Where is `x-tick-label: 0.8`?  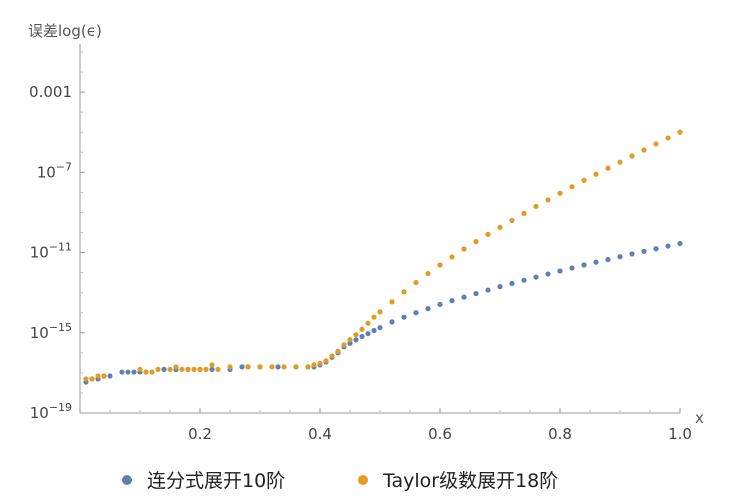
x-tick-label: 0.8 is located at coordinates (560, 434).